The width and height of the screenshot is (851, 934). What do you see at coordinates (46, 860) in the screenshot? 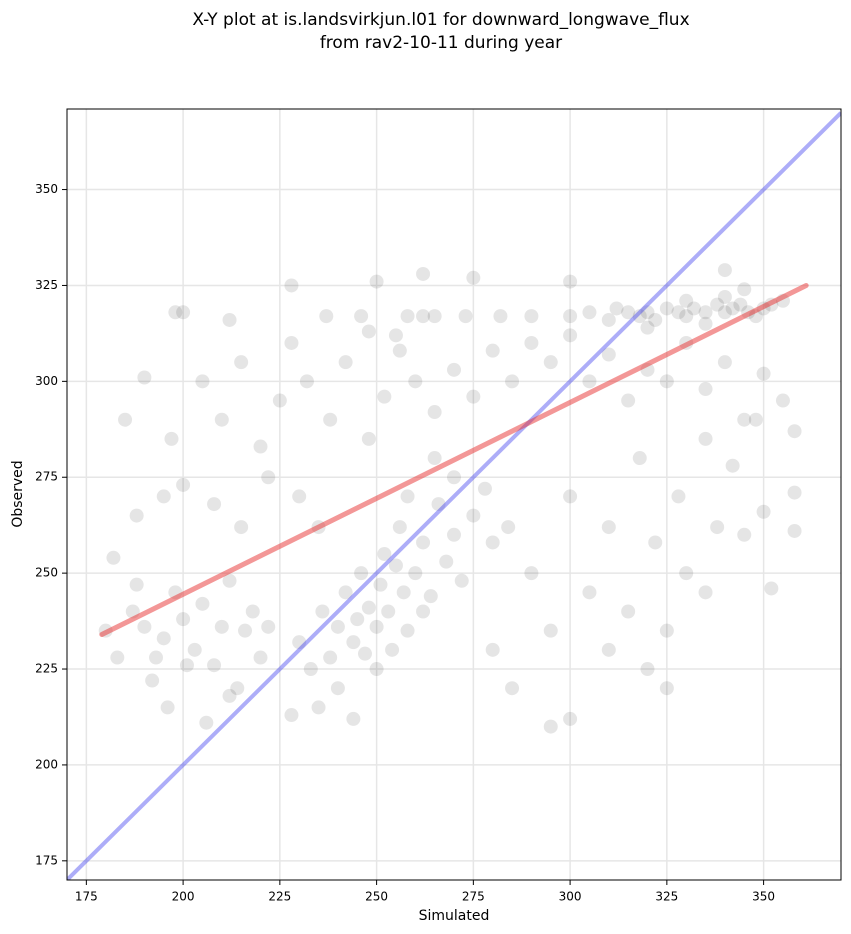
I see `y-tick-label: 175` at bounding box center [46, 860].